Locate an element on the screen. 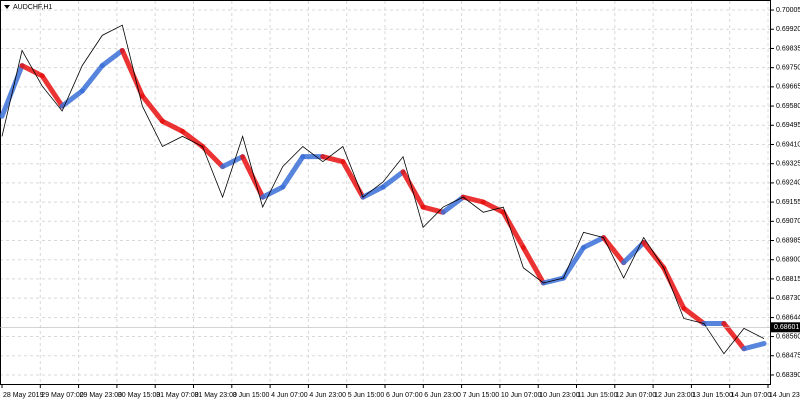  x-tick-label: 29 May 23:00 is located at coordinates (101, 395).